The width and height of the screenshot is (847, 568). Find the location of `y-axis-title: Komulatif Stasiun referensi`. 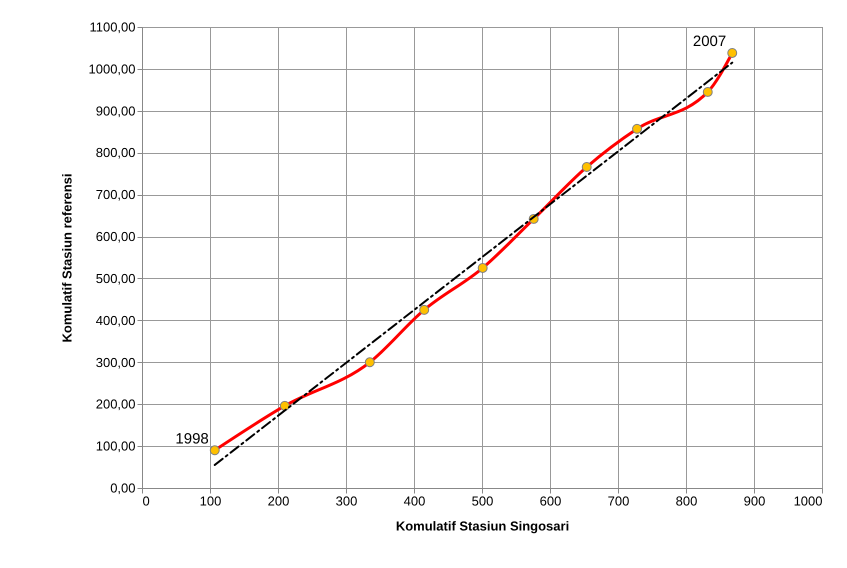

y-axis-title: Komulatif Stasiun referensi is located at coordinates (67, 258).